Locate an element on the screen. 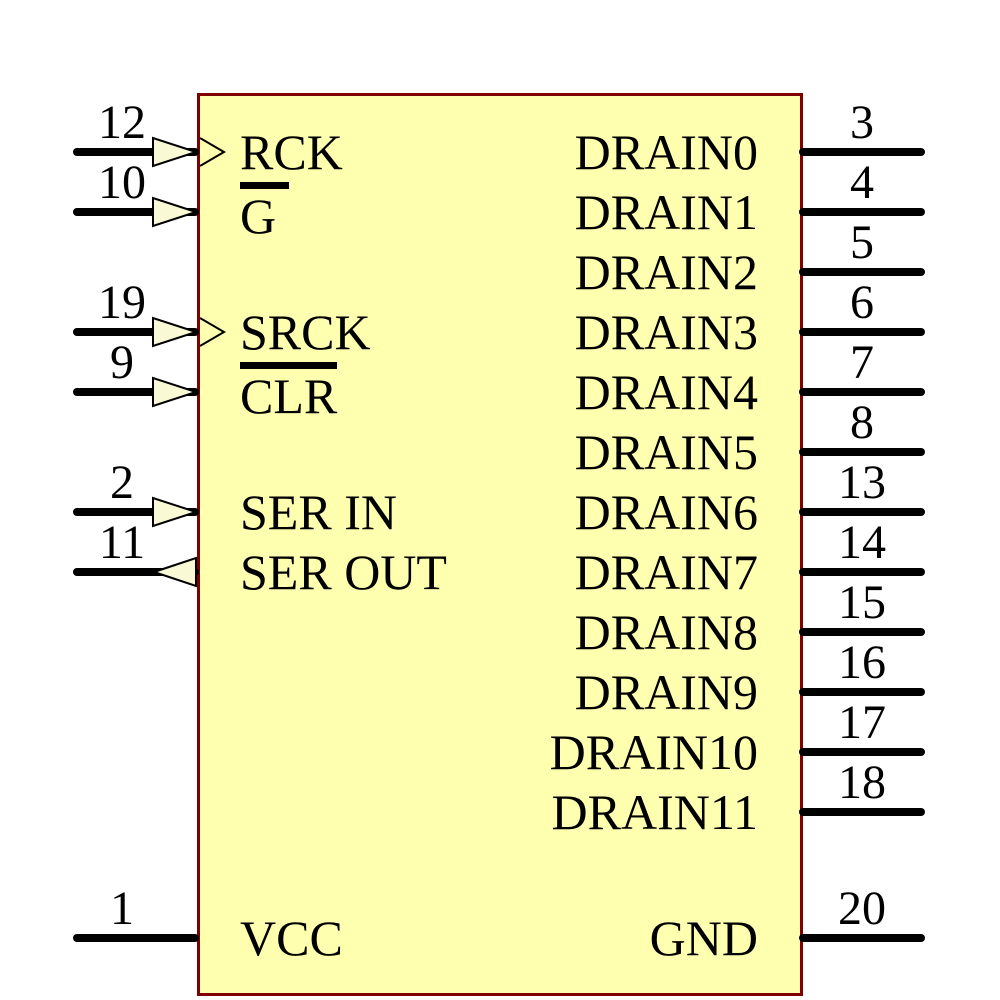  pin-8-wire is located at coordinates (862, 452).